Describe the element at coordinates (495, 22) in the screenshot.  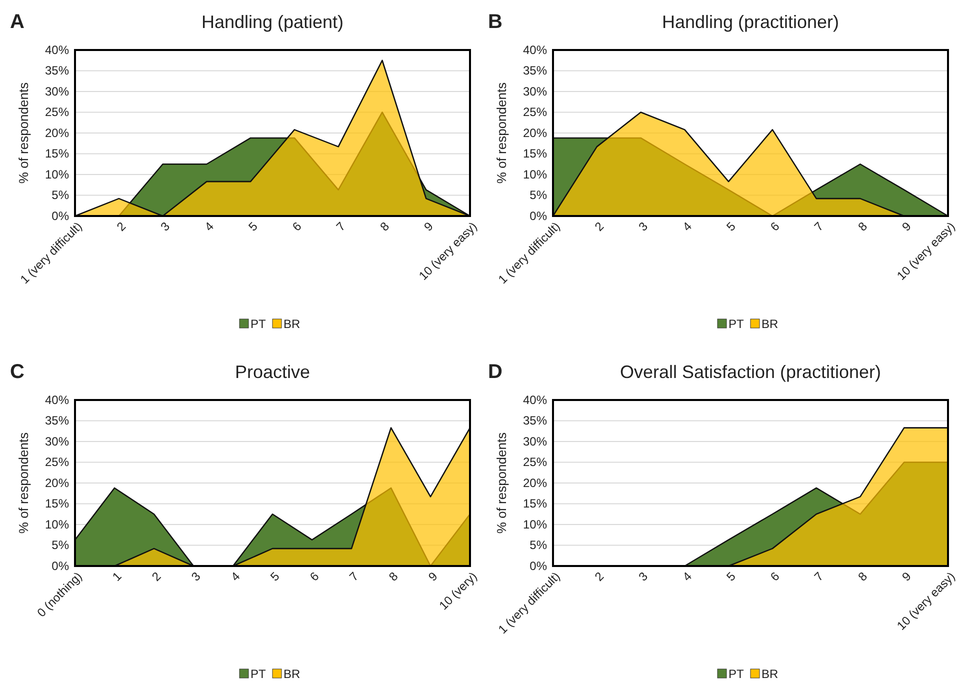
I see `text: B` at that location.